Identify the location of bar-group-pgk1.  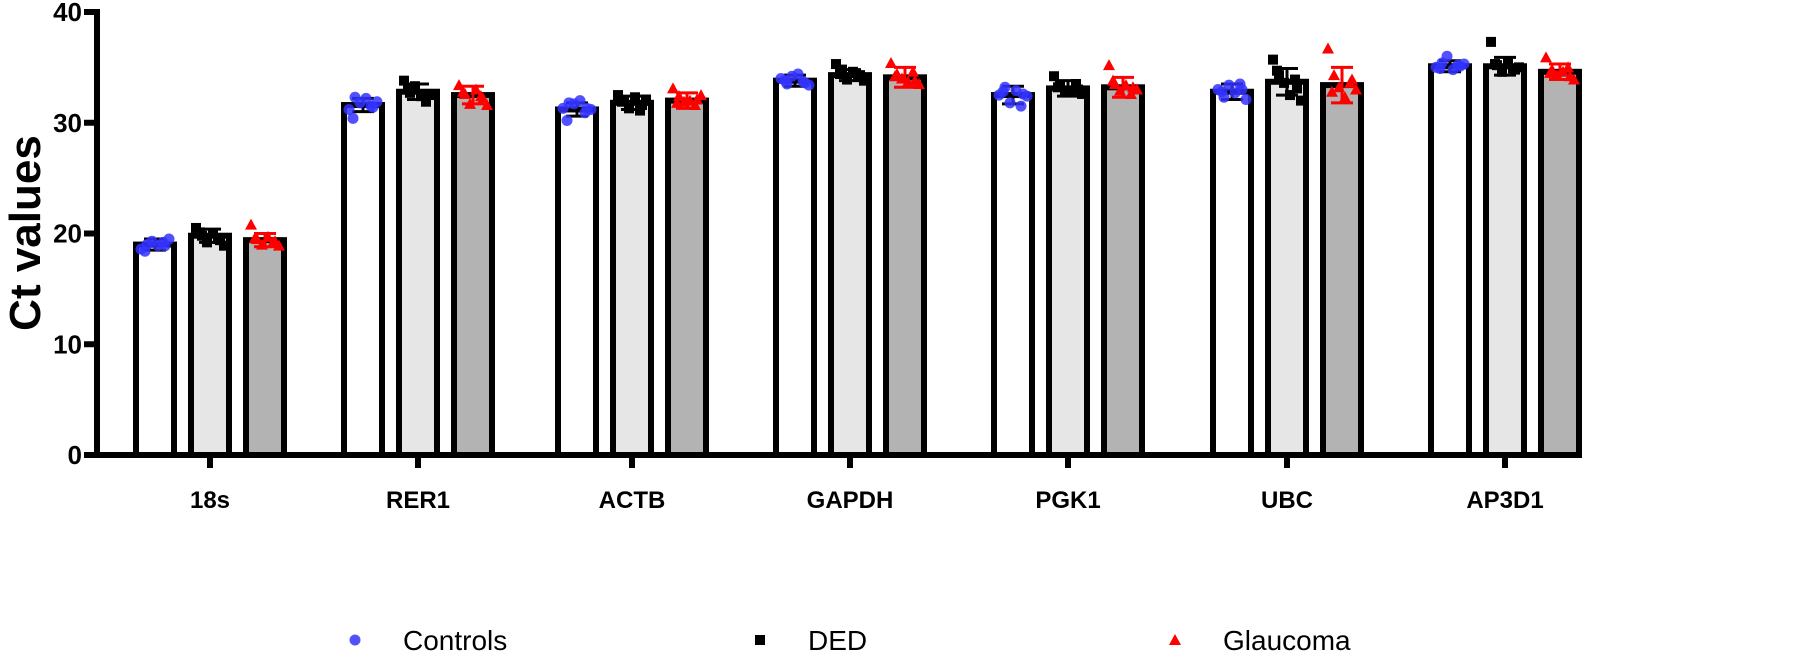
(1068, 258).